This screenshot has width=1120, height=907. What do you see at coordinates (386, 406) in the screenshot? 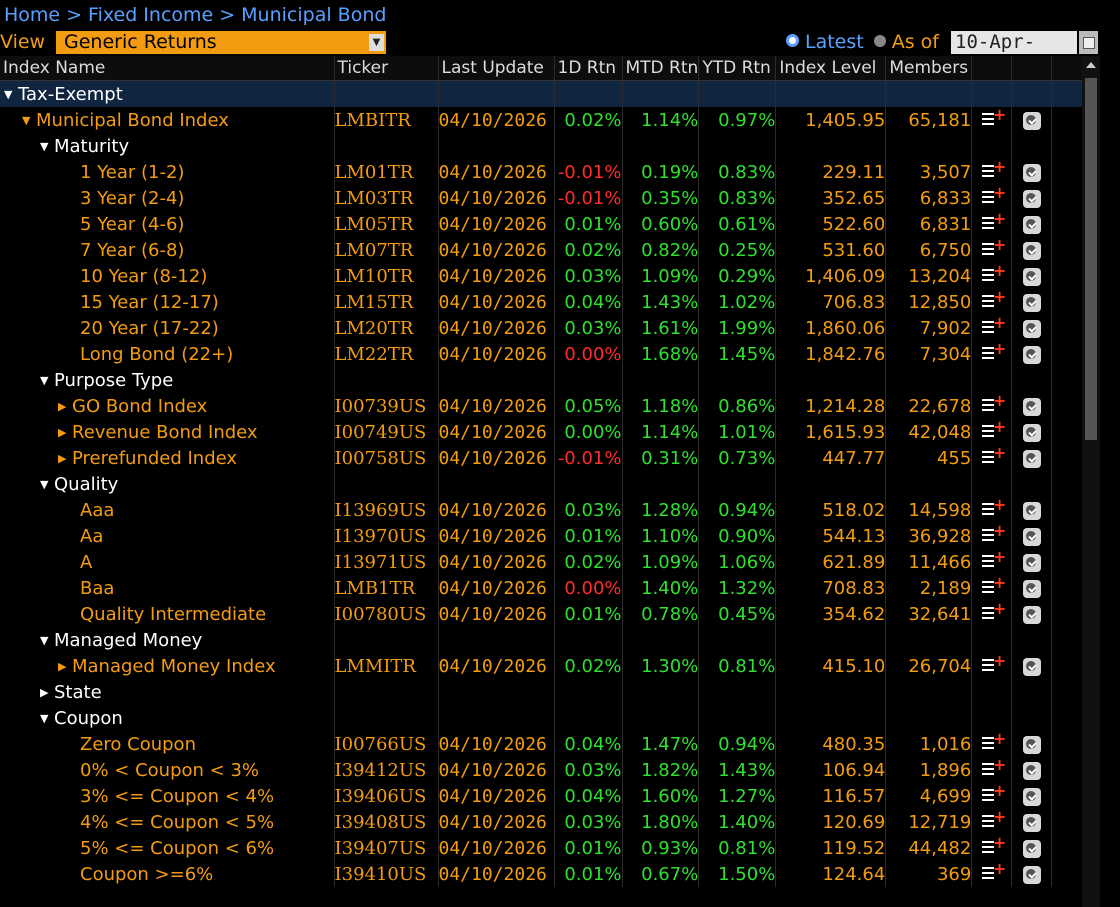
I see `ticker-cell: I00739US` at bounding box center [386, 406].